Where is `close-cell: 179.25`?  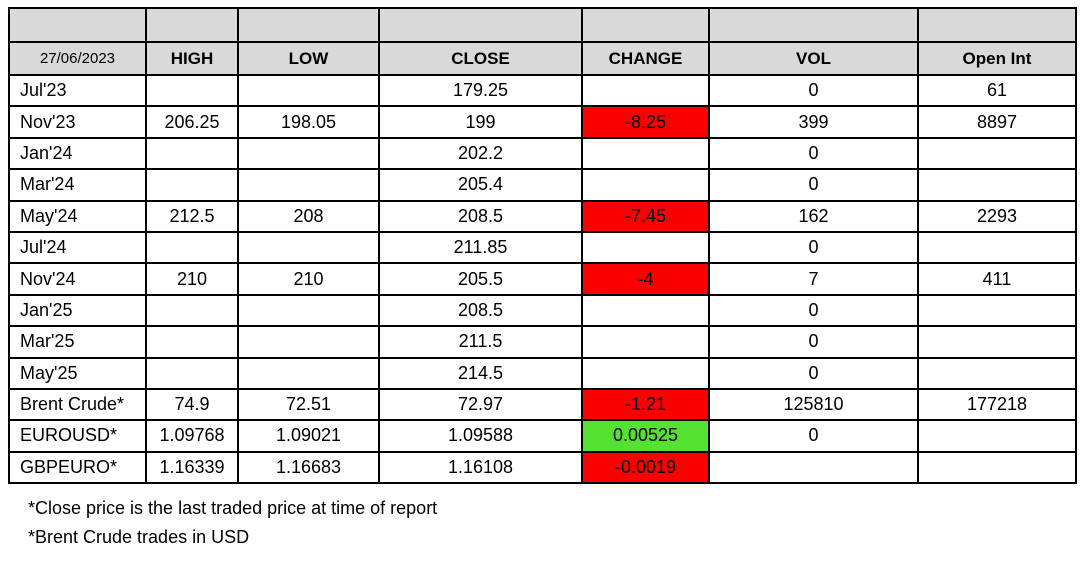 close-cell: 179.25 is located at coordinates (480, 90).